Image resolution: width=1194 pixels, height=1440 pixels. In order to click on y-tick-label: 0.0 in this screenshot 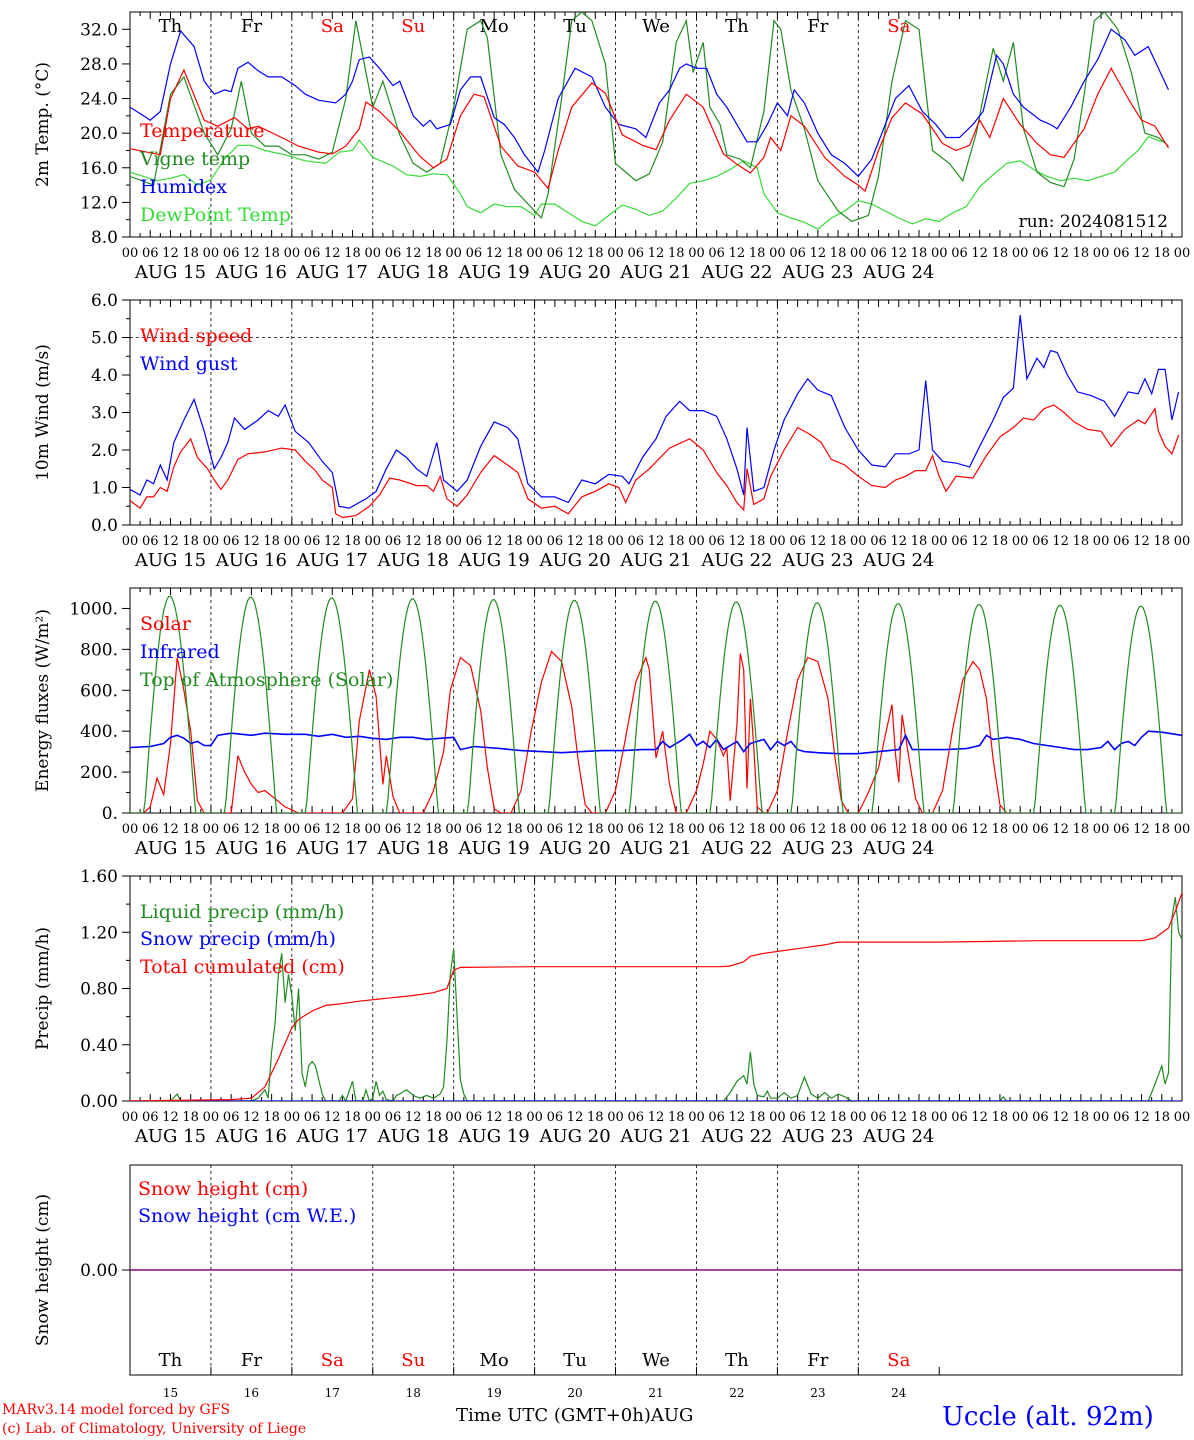, I will do `click(104, 526)`.